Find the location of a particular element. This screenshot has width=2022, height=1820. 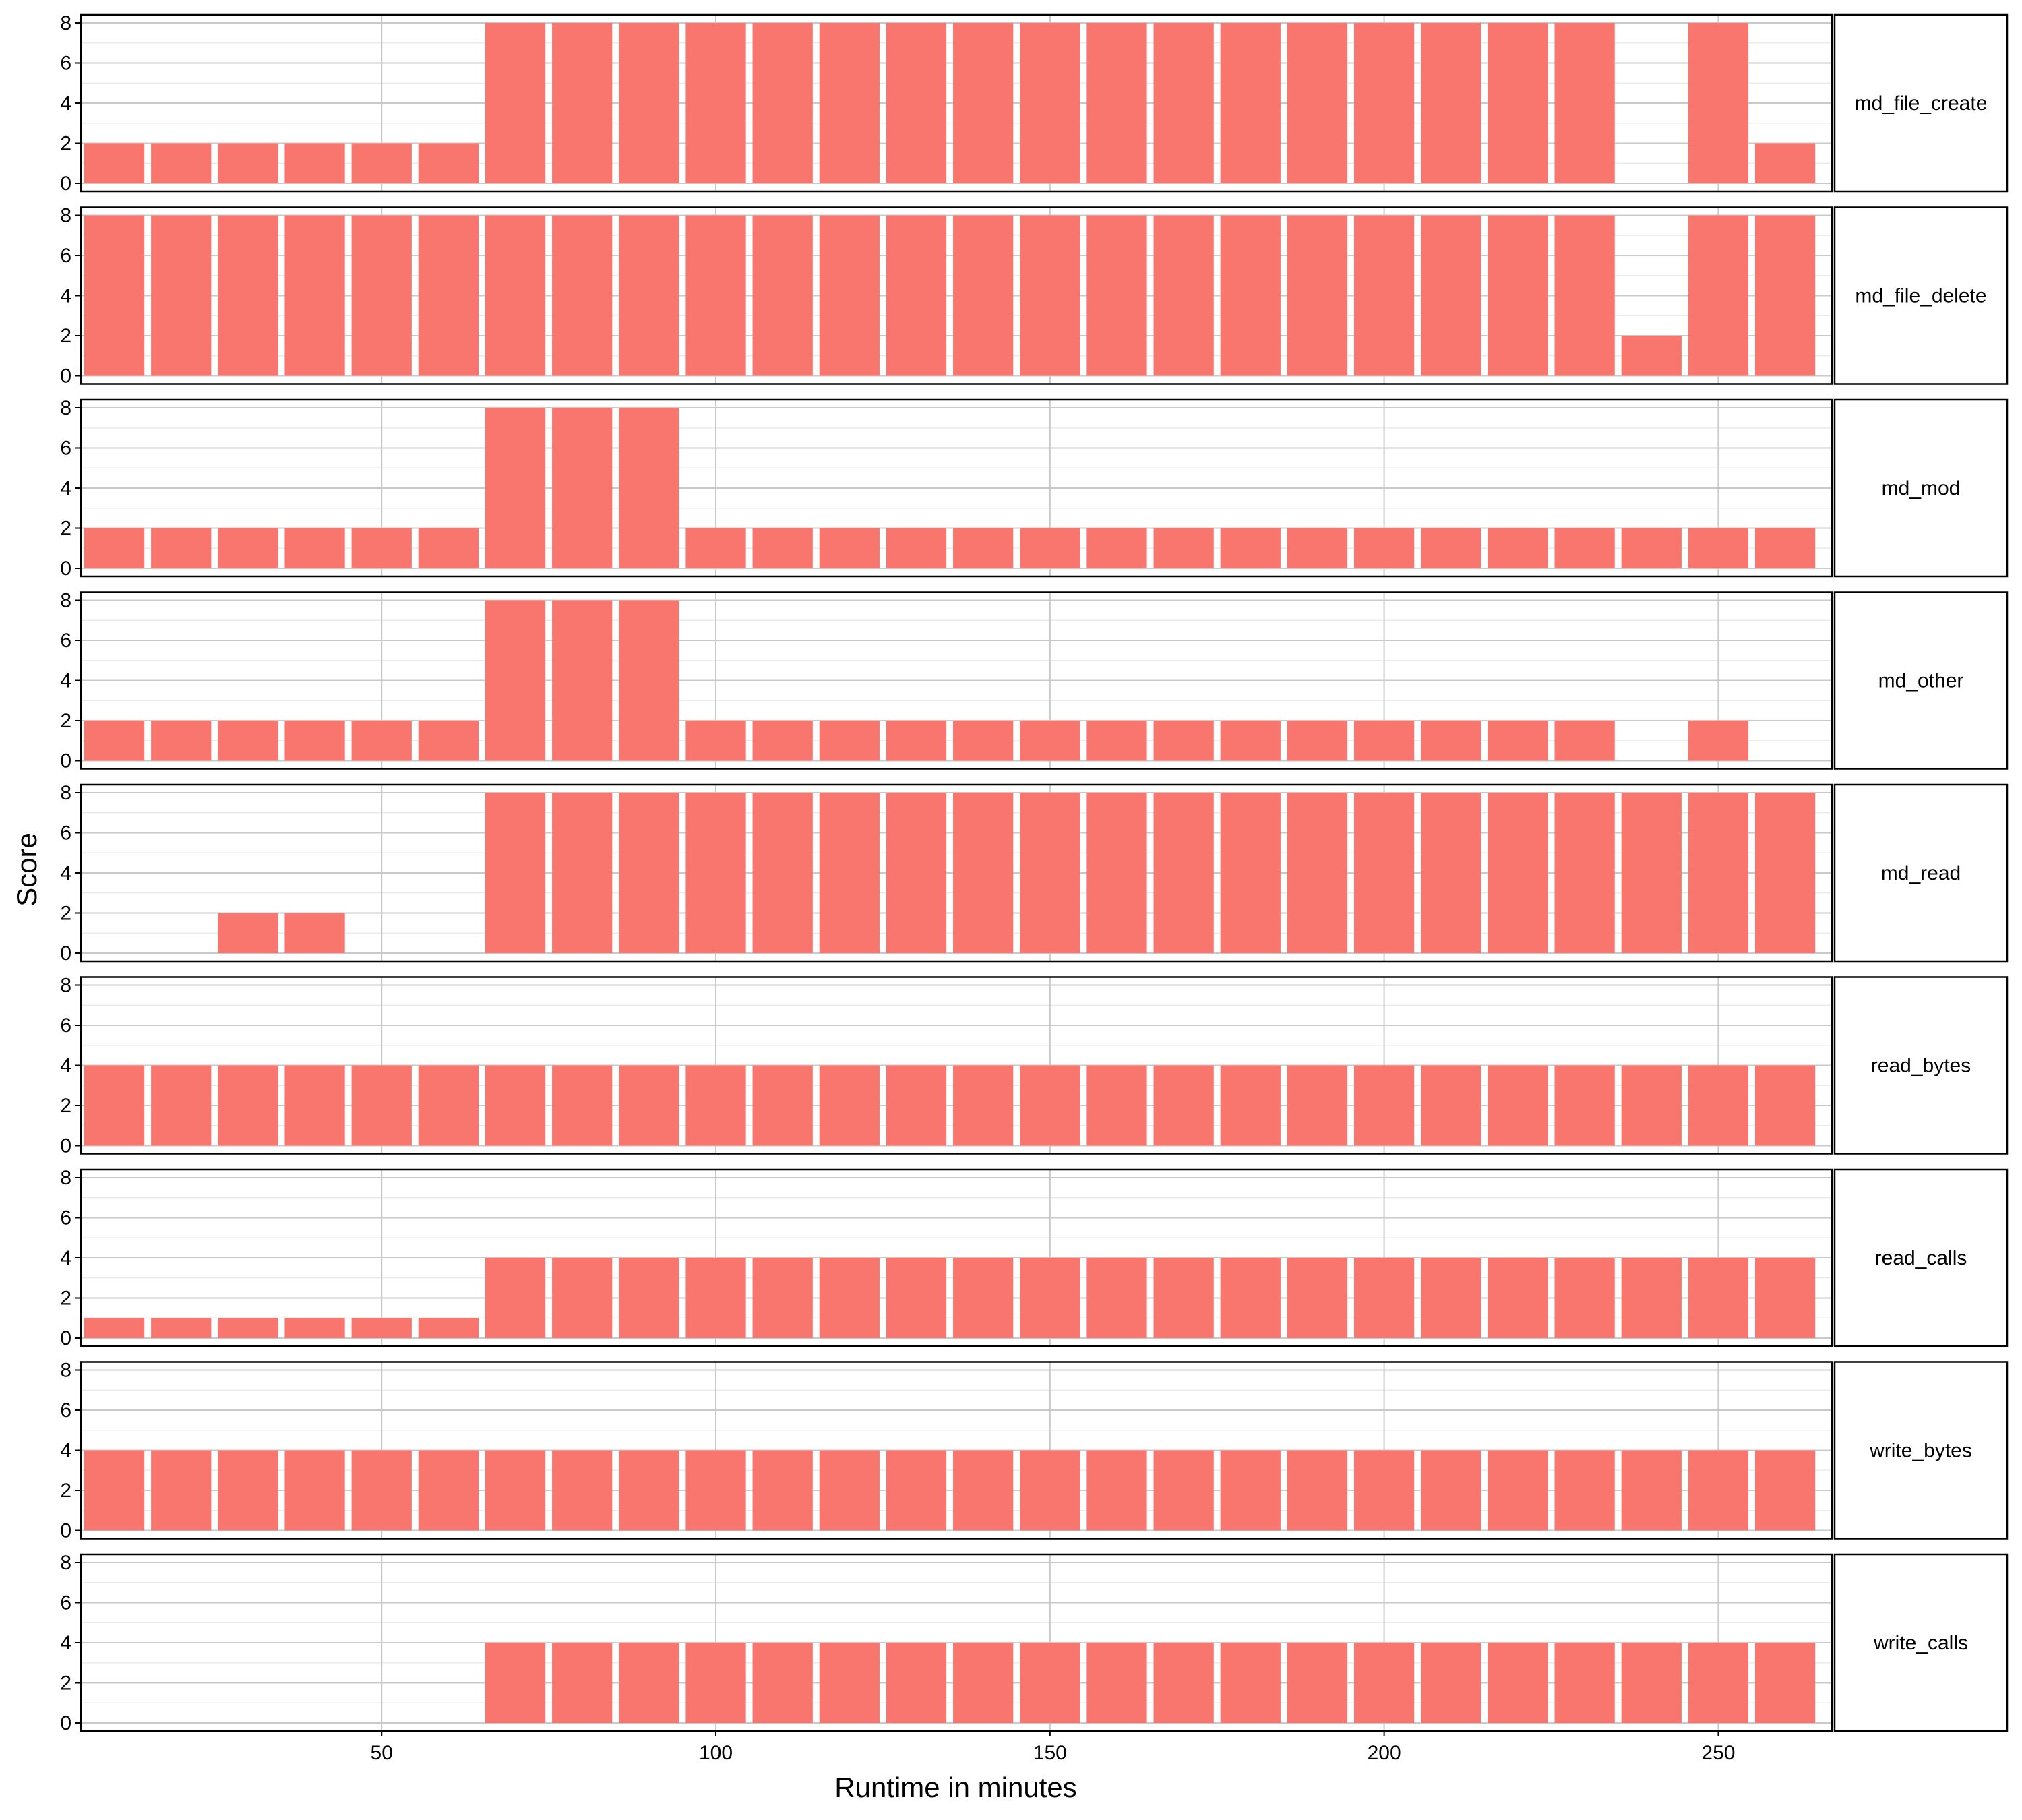

panel-md_read: 0 2 4 6 8 md_read is located at coordinates (1034, 873).